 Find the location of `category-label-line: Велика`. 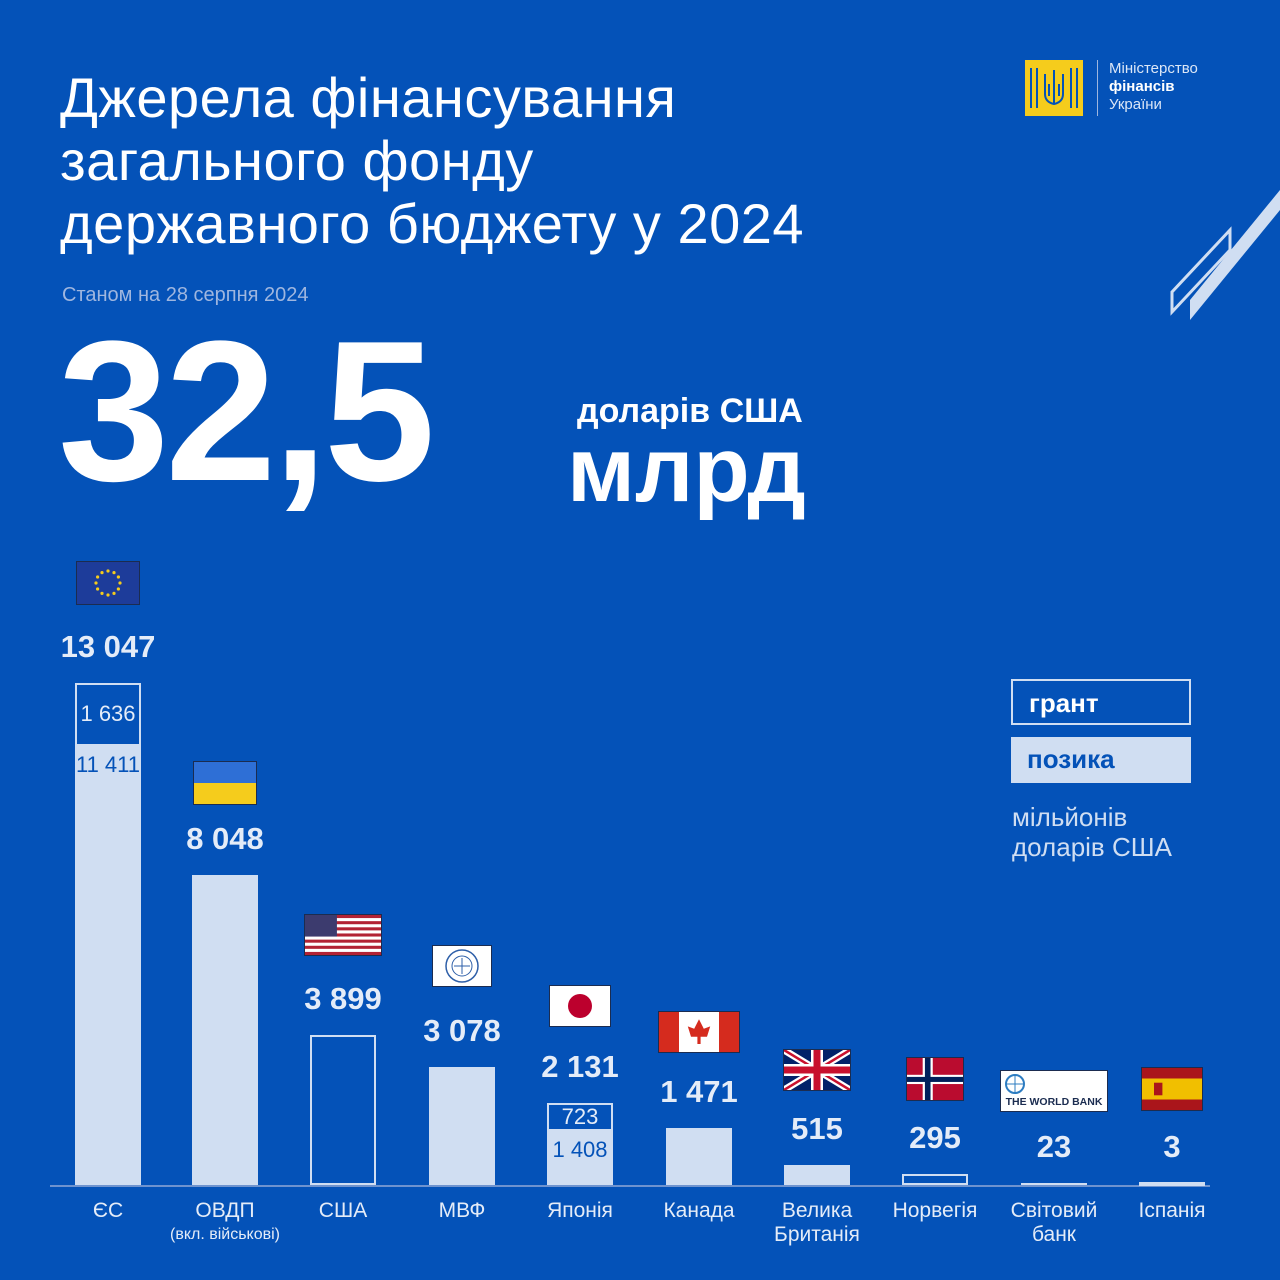

category-label-line: Велика is located at coordinates (817, 1210).